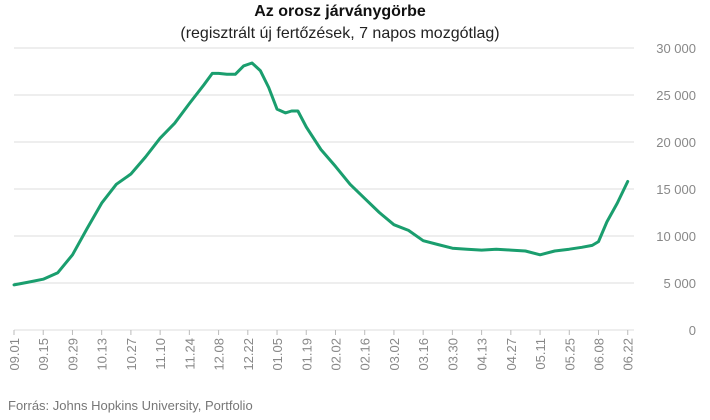  Describe the element at coordinates (599, 354) in the screenshot. I see `x-tick-label: 06.08` at that location.